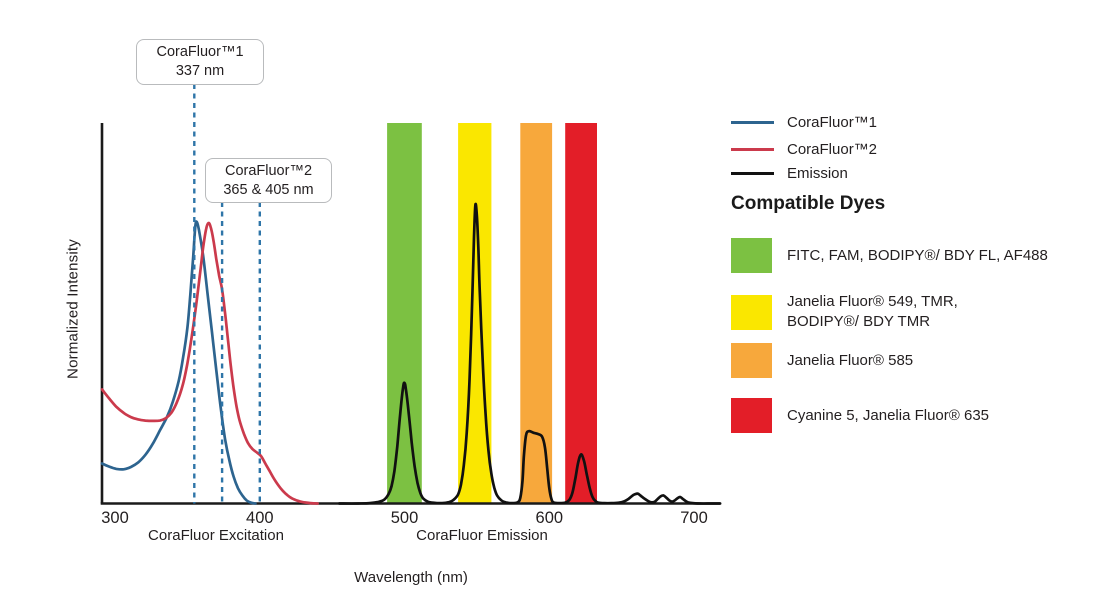 This screenshot has width=1110, height=612. I want to click on callout-corafluor1-excitation: CoraFluor™1 337 nm, so click(200, 62).